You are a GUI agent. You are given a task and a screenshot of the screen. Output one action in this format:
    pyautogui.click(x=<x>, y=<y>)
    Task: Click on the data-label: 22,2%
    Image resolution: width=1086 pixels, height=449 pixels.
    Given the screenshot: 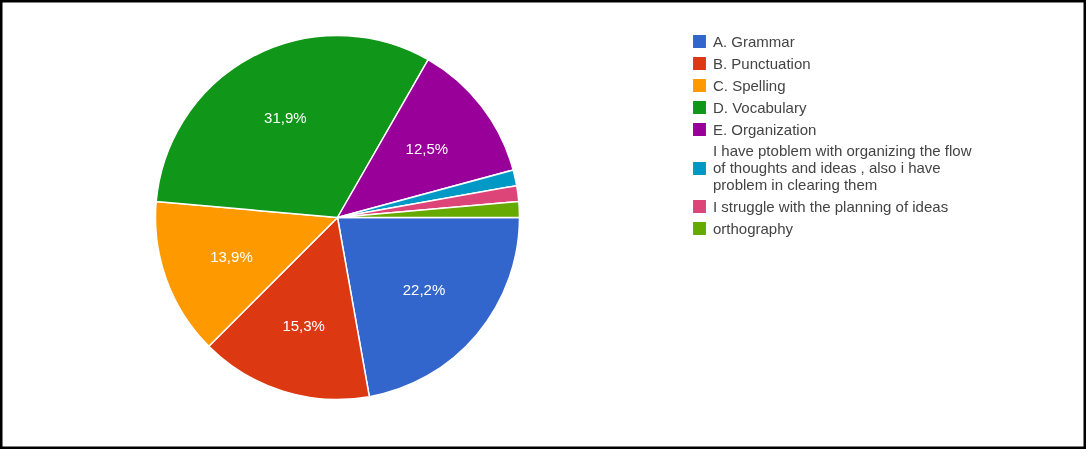 What is the action you would take?
    pyautogui.click(x=424, y=290)
    